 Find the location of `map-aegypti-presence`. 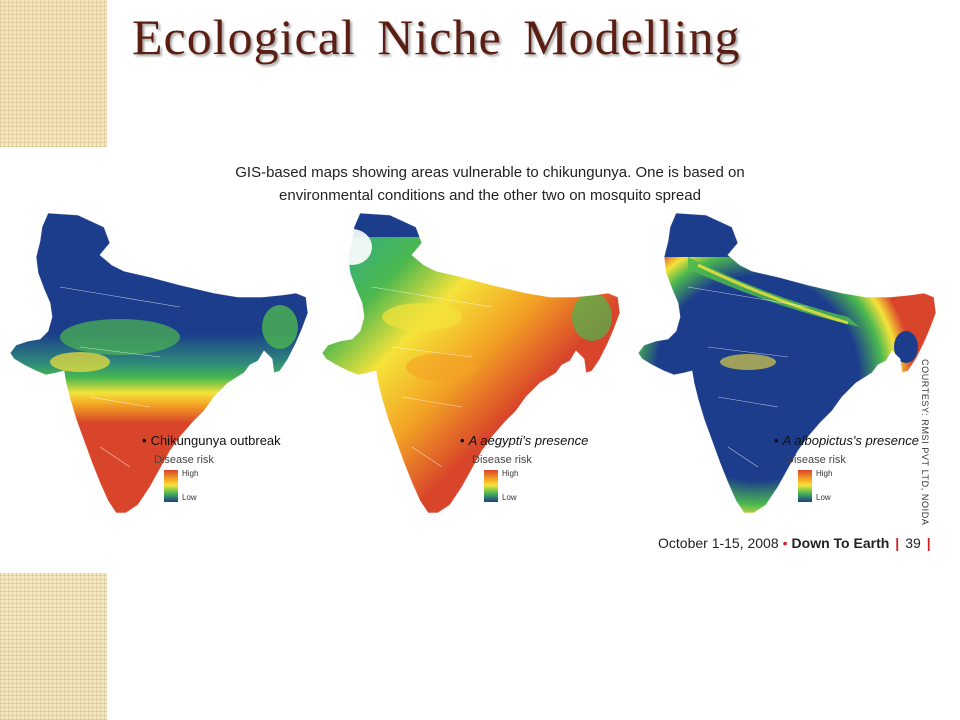

map-aegypti-presence is located at coordinates (471, 363).